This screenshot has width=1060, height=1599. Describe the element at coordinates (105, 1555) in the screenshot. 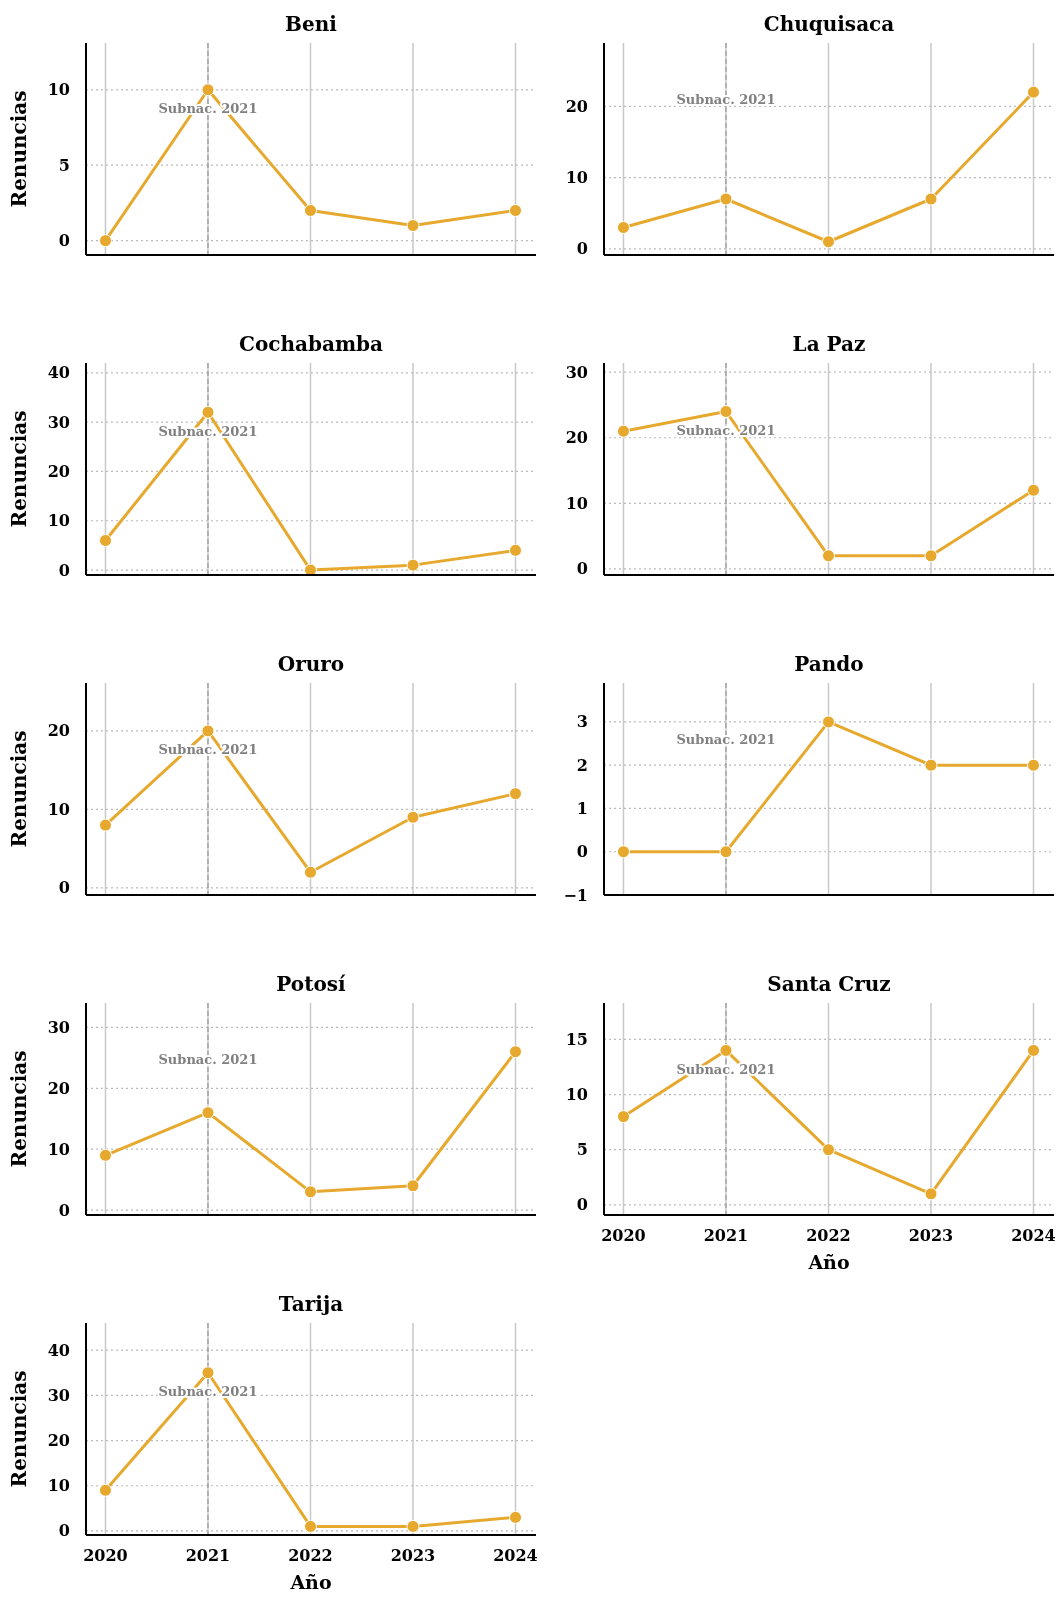

I see `x-tick-label: 2020` at that location.